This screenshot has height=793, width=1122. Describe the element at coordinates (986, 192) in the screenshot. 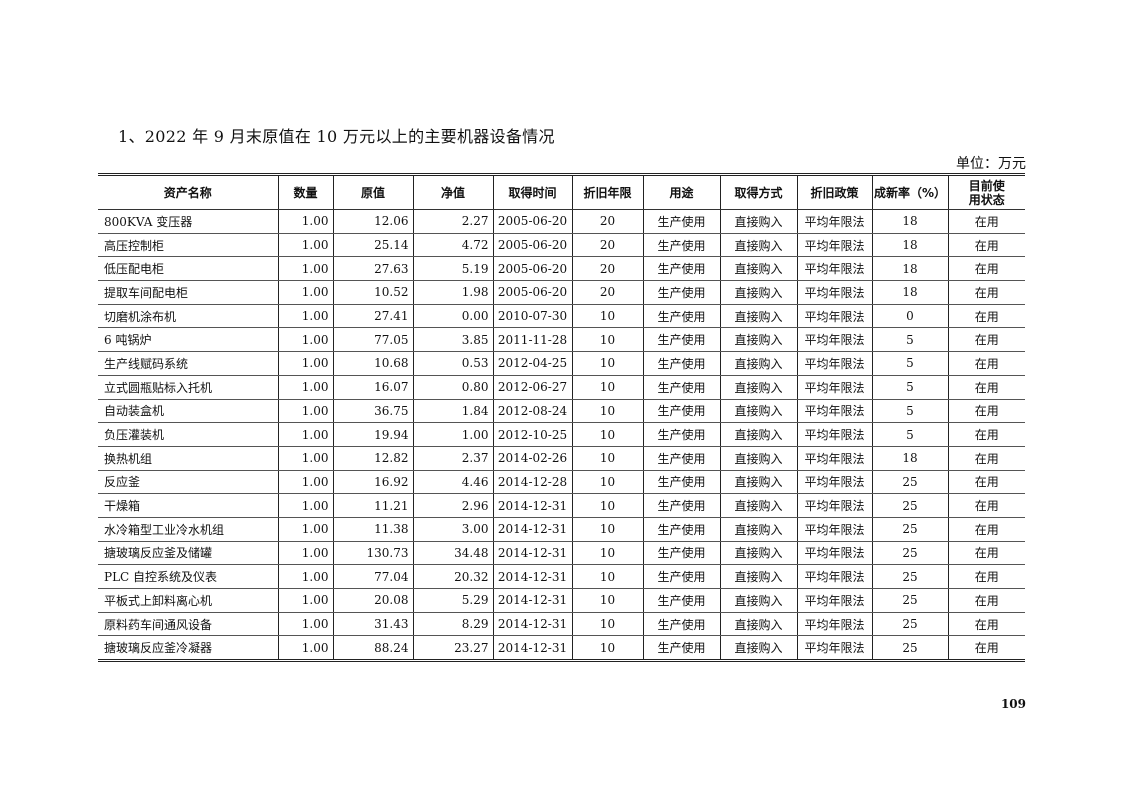

I see `header-usage-status: 目前使 用状态` at that location.